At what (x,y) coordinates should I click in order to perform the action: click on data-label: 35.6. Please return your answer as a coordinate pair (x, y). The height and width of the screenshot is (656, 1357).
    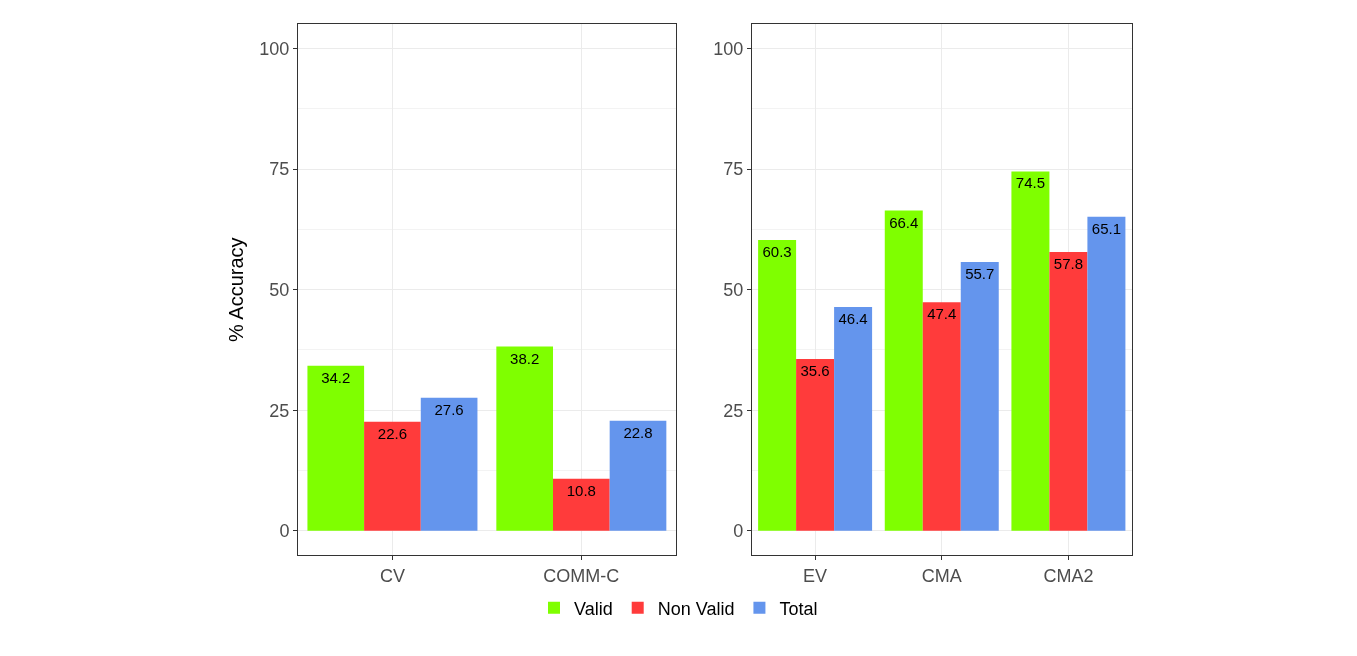
    Looking at the image, I should click on (815, 371).